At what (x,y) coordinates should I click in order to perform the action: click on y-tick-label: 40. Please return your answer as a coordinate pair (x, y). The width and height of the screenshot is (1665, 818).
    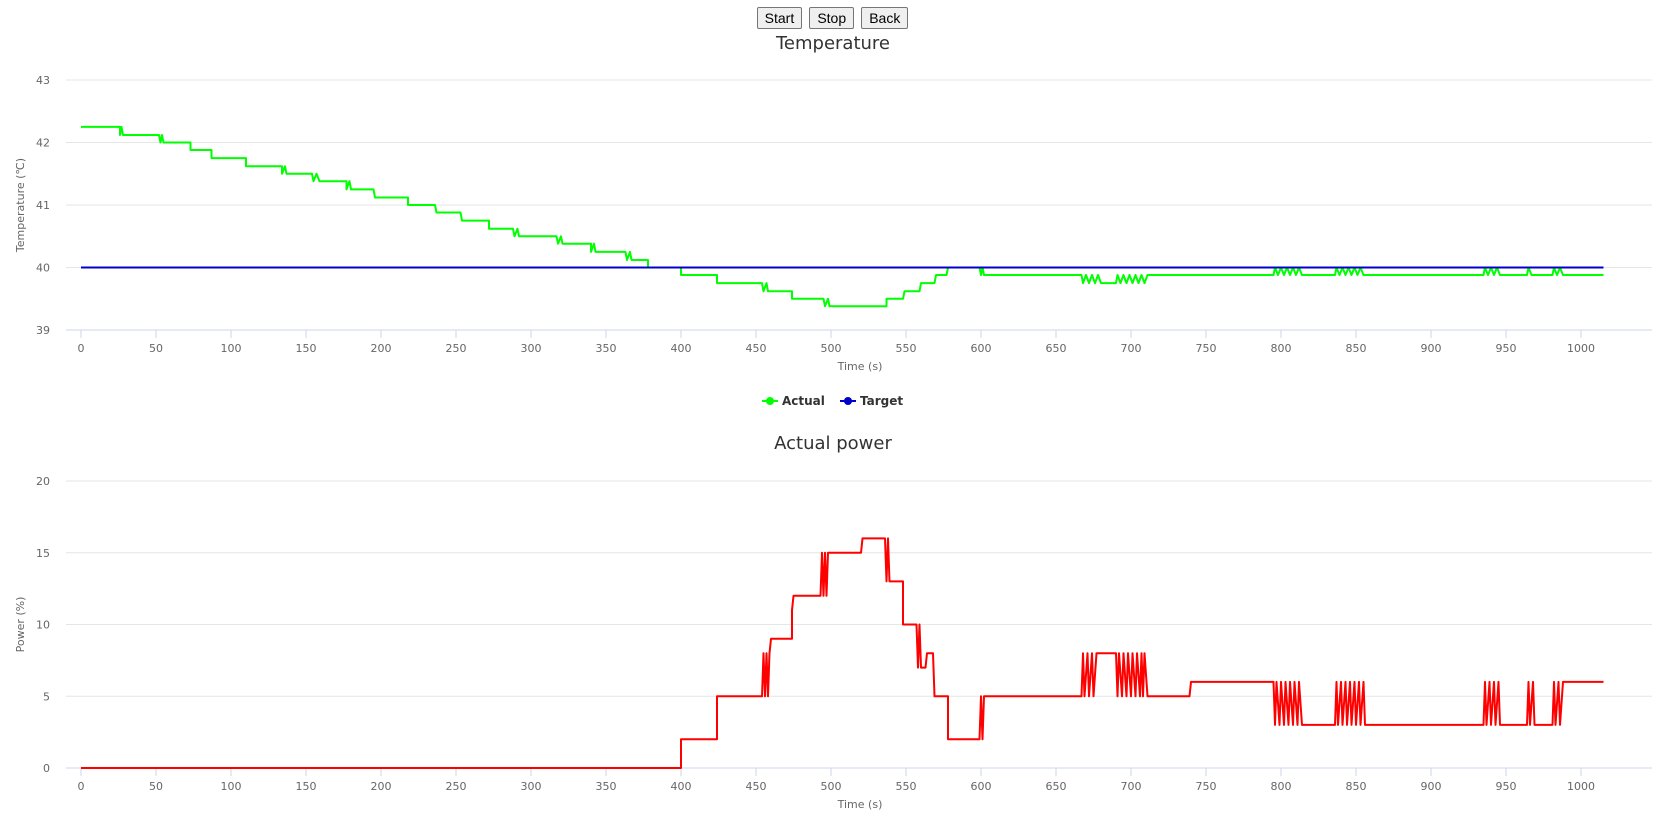
    Looking at the image, I should click on (43, 268).